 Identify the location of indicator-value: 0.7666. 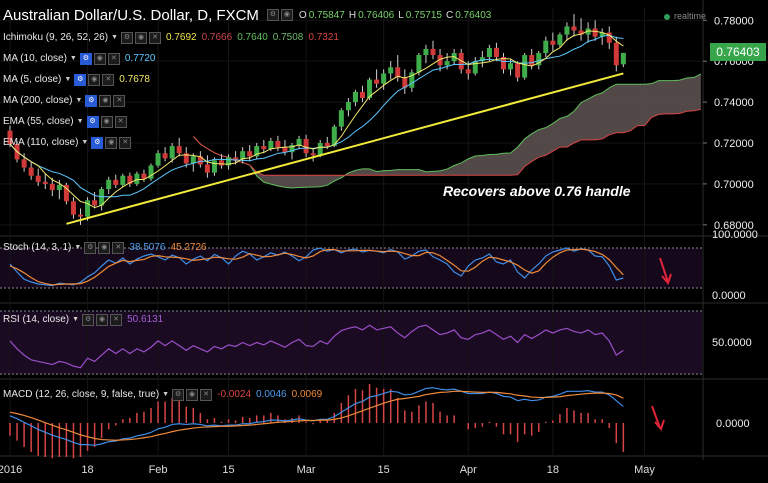
(217, 37).